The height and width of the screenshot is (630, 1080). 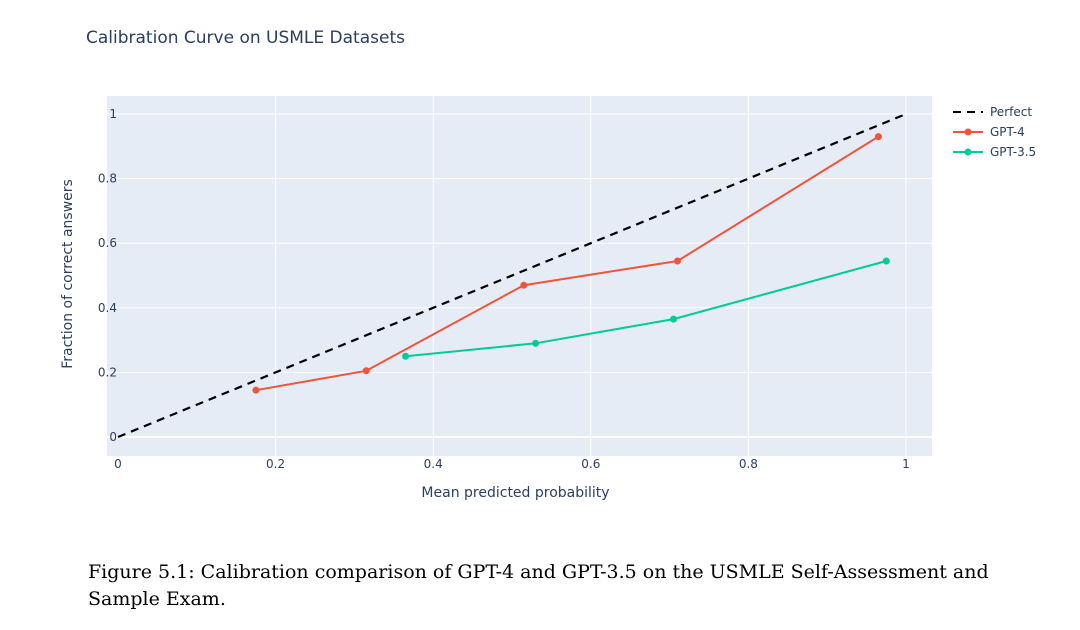 I want to click on x-tick-label: 0, so click(x=118, y=464).